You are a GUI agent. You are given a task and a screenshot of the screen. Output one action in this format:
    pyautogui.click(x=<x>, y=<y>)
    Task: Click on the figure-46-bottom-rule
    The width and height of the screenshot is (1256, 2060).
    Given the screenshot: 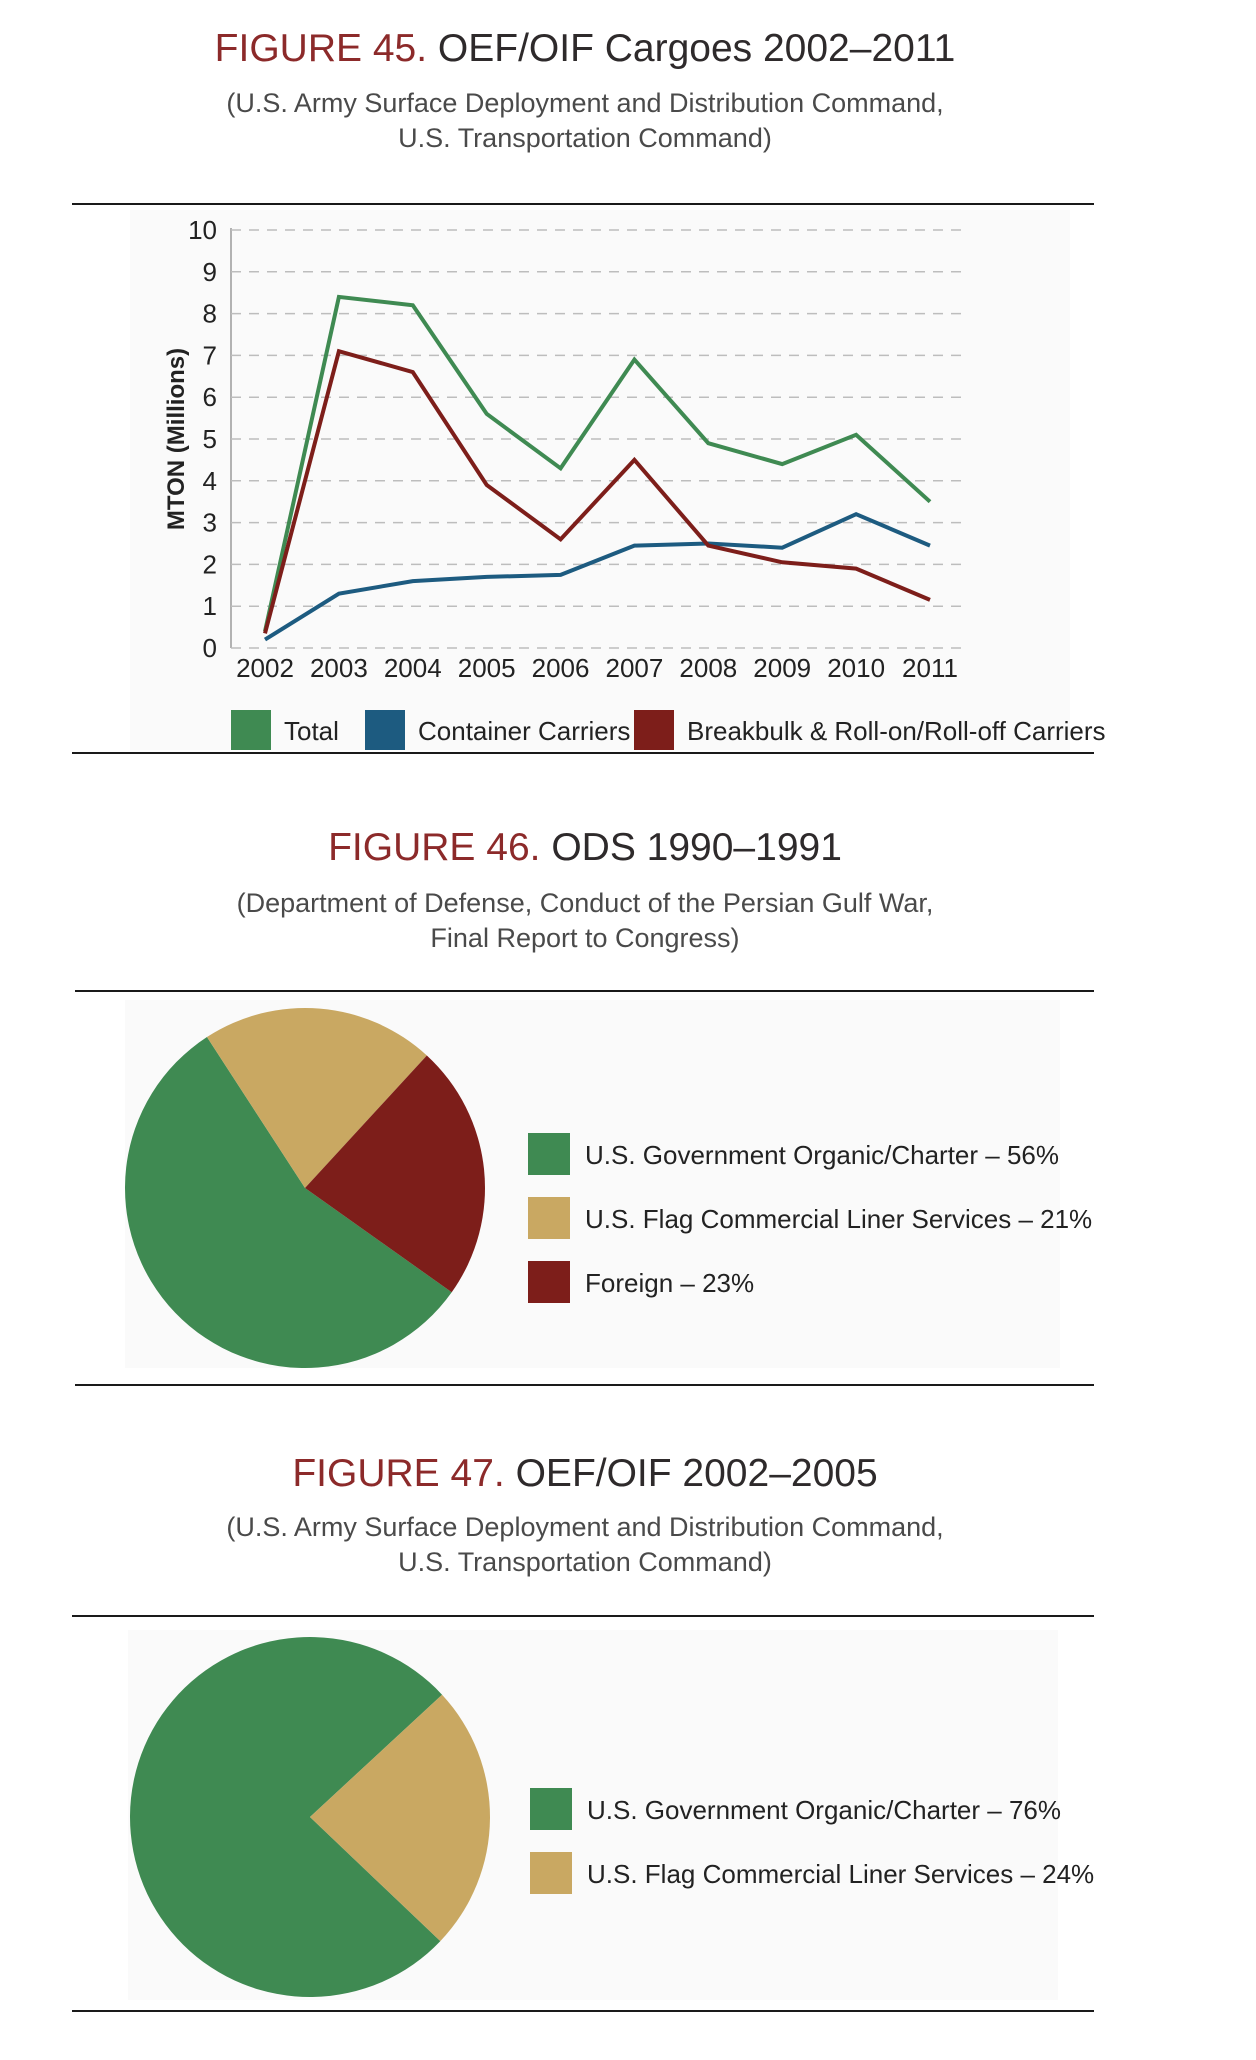 What is the action you would take?
    pyautogui.click(x=584, y=1385)
    